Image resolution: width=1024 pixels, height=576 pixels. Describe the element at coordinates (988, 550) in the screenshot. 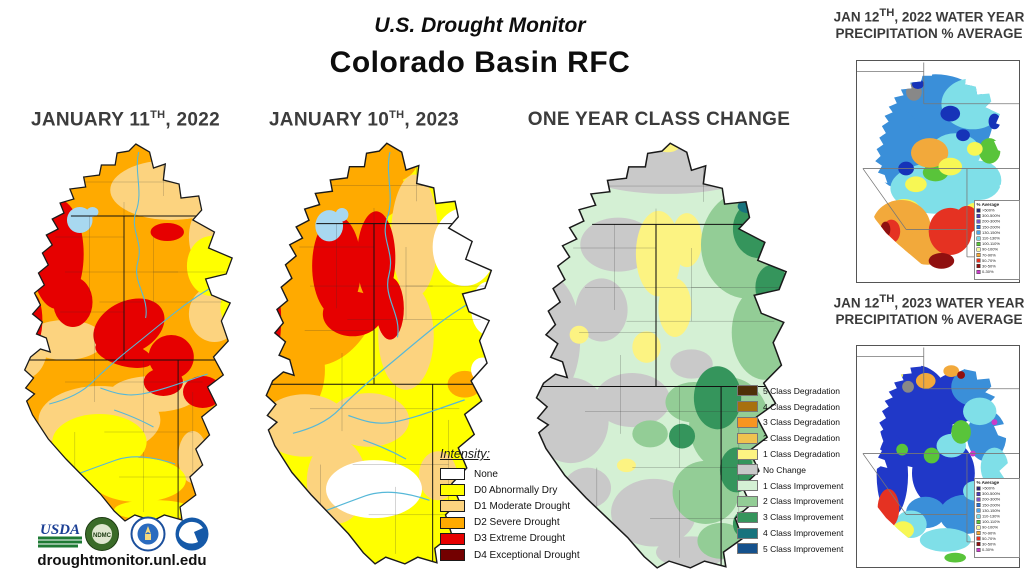

I see `precip-label: 0-30%` at that location.